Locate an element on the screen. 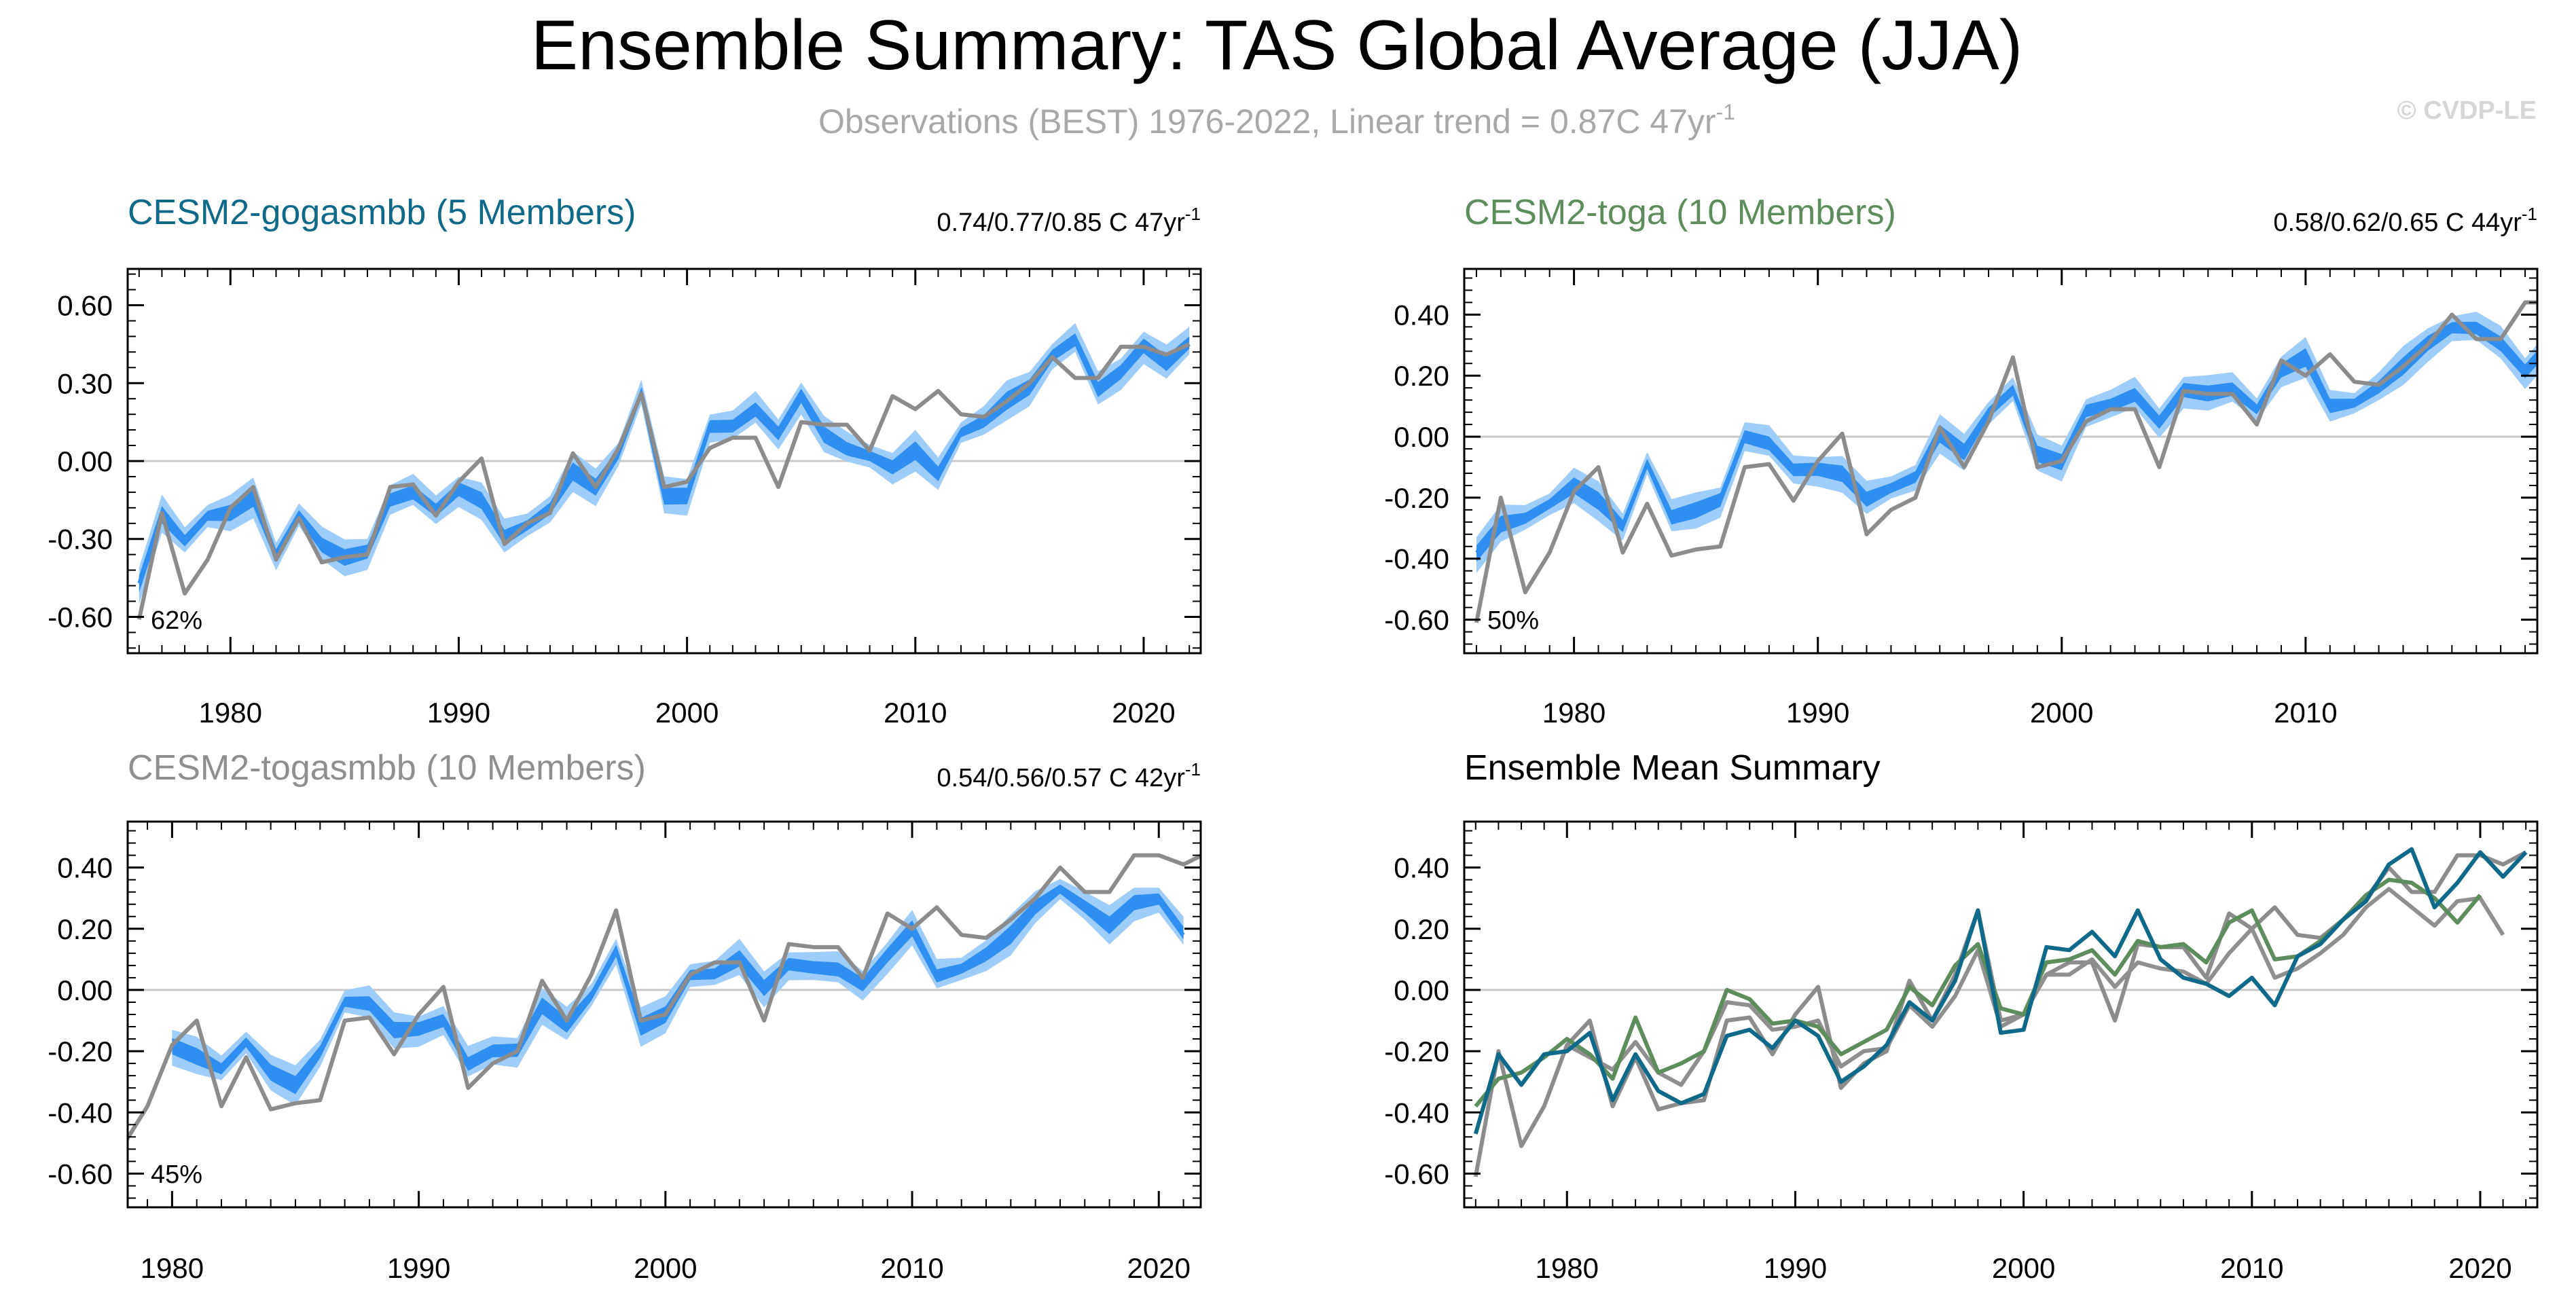  trend-label: 0.54/0.56/0.57 C 42yr-1 is located at coordinates (1069, 775).